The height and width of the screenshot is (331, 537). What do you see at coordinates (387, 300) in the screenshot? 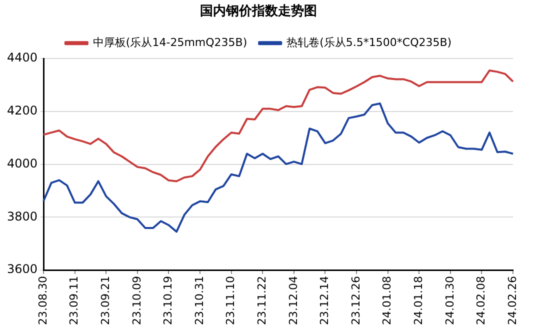
I see `x-tick-label: 24.01.08` at bounding box center [387, 300].